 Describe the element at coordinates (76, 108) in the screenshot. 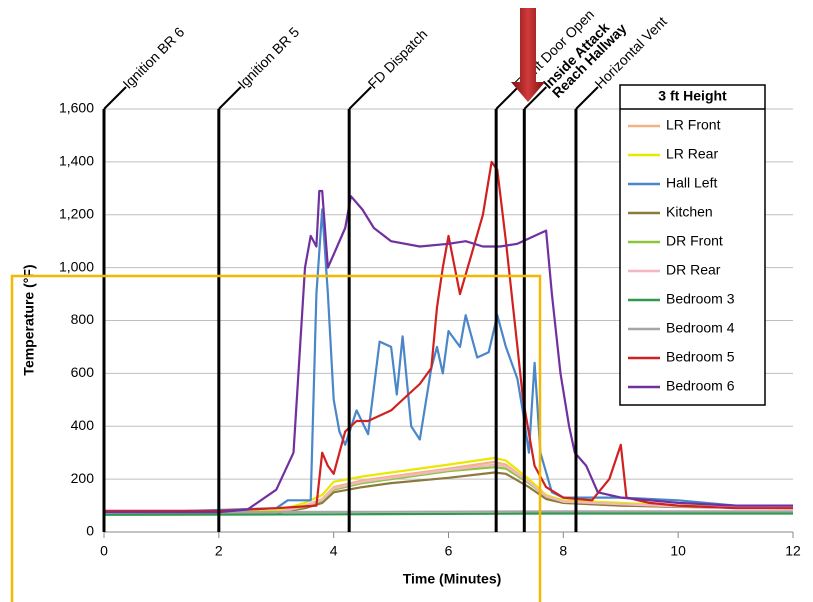

I see `y-tick-label: 1,600` at that location.